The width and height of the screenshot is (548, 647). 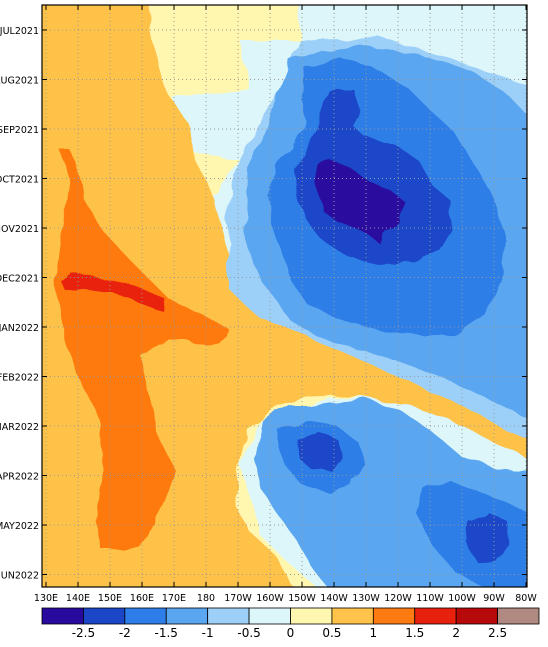 What do you see at coordinates (19, 477) in the screenshot?
I see `y-tick-label: APR2022` at bounding box center [19, 477].